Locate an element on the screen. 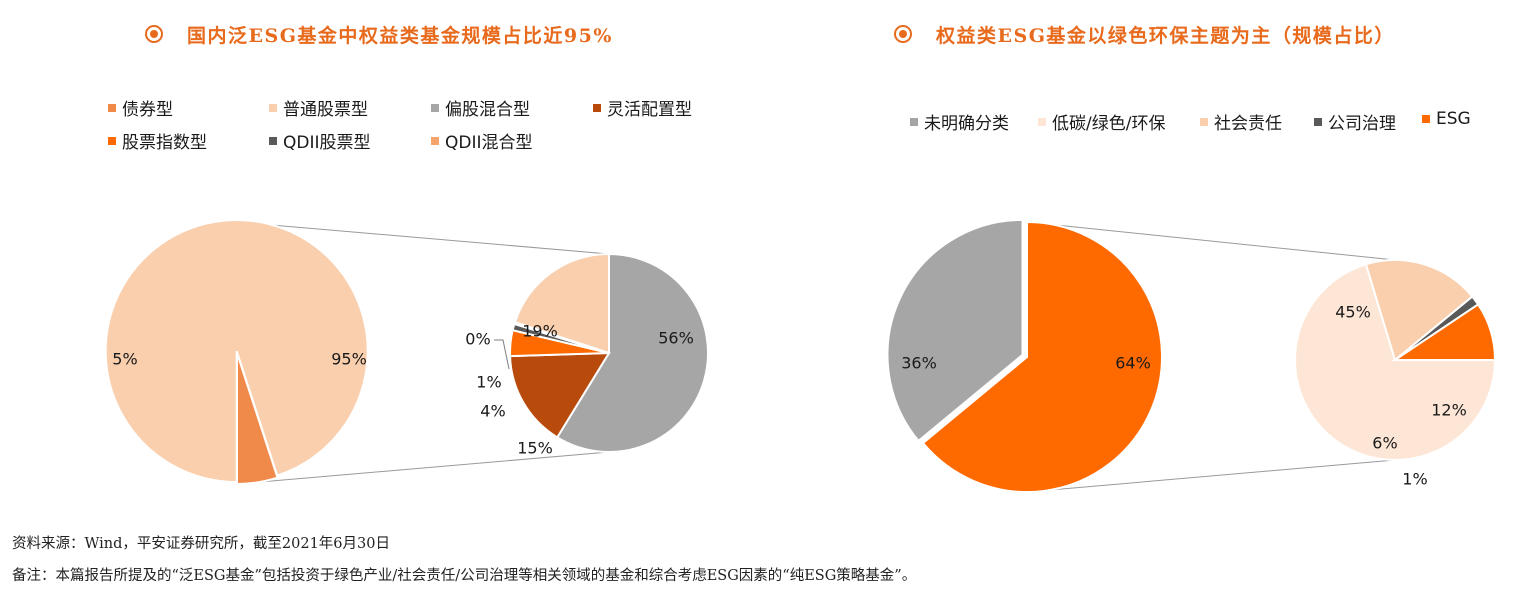  legend-label: 普通股票型 is located at coordinates (325, 110).